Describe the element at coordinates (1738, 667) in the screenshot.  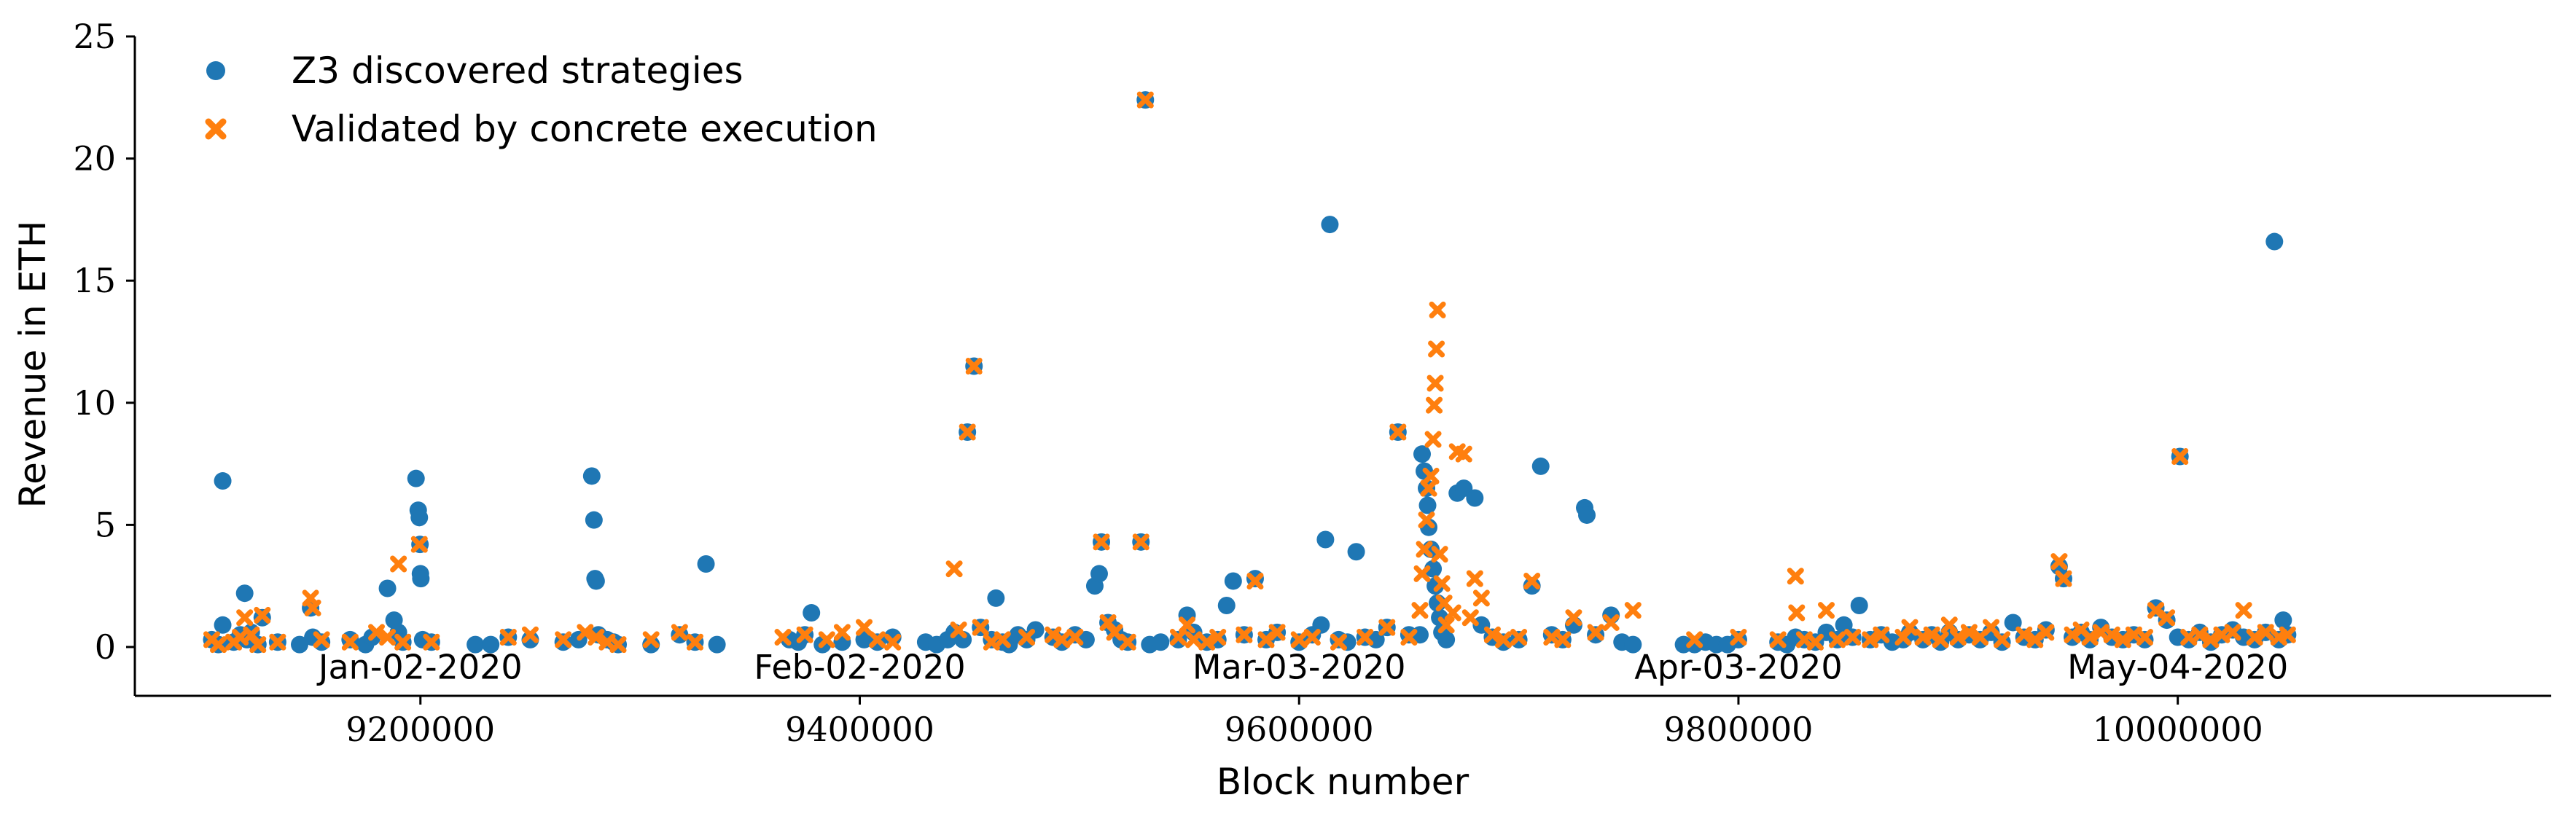
I see `date-annotation: Apr-03-2020` at that location.